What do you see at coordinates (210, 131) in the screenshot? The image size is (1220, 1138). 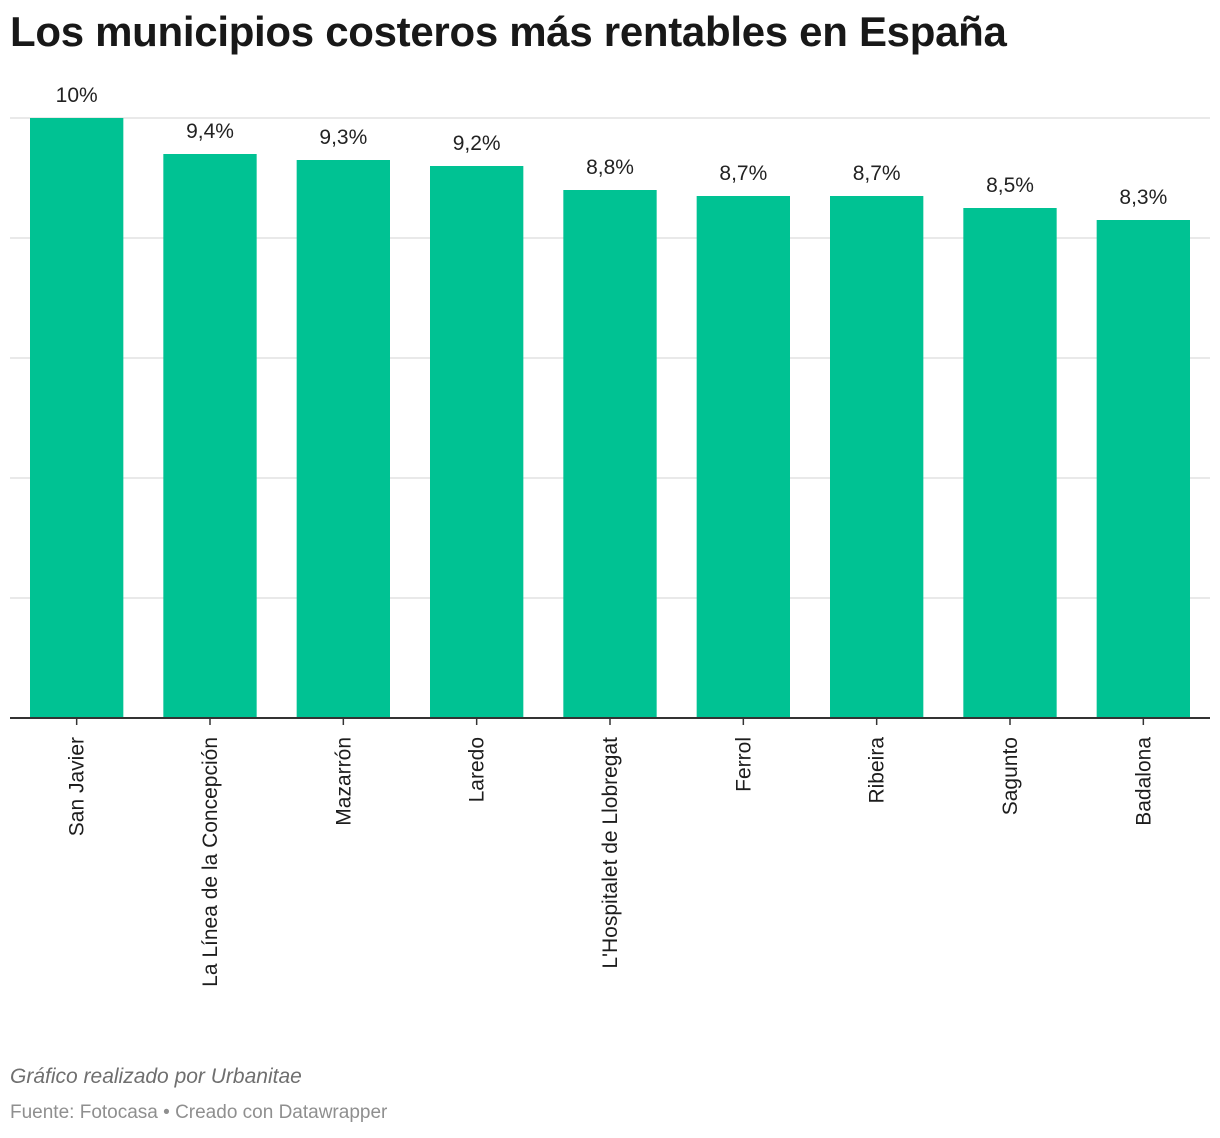 I see `bar-value-label: 9,4%` at bounding box center [210, 131].